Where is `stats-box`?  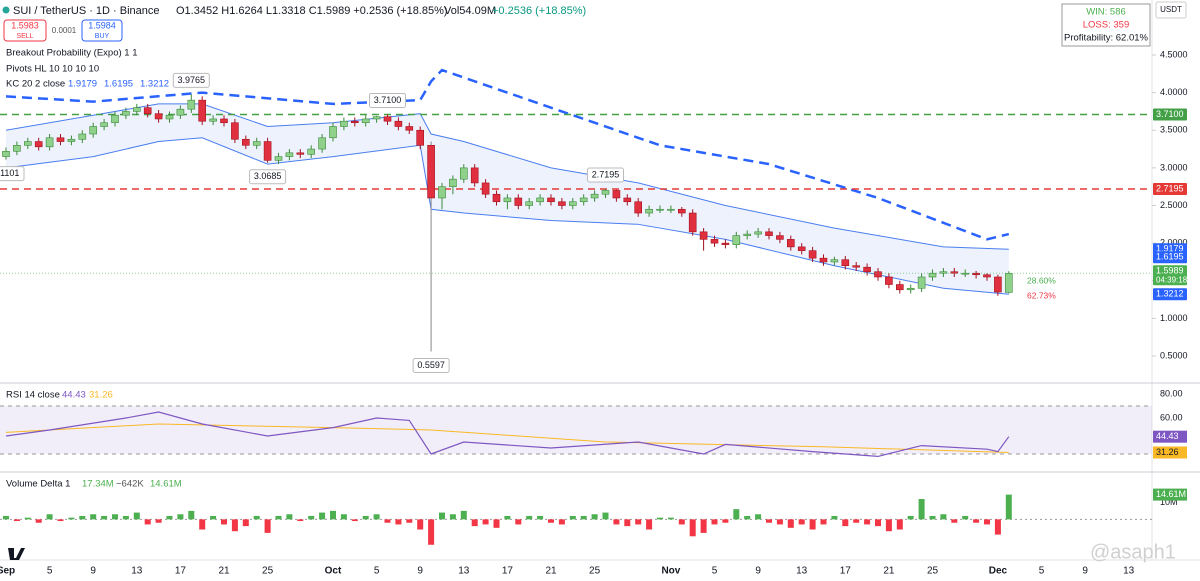 stats-box is located at coordinates (1106, 25).